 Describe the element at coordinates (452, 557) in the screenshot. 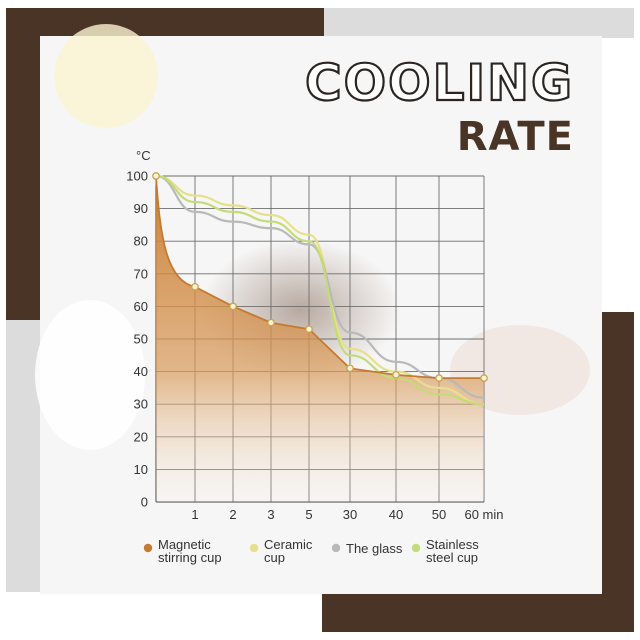

I see `legend-label: steel cup` at that location.